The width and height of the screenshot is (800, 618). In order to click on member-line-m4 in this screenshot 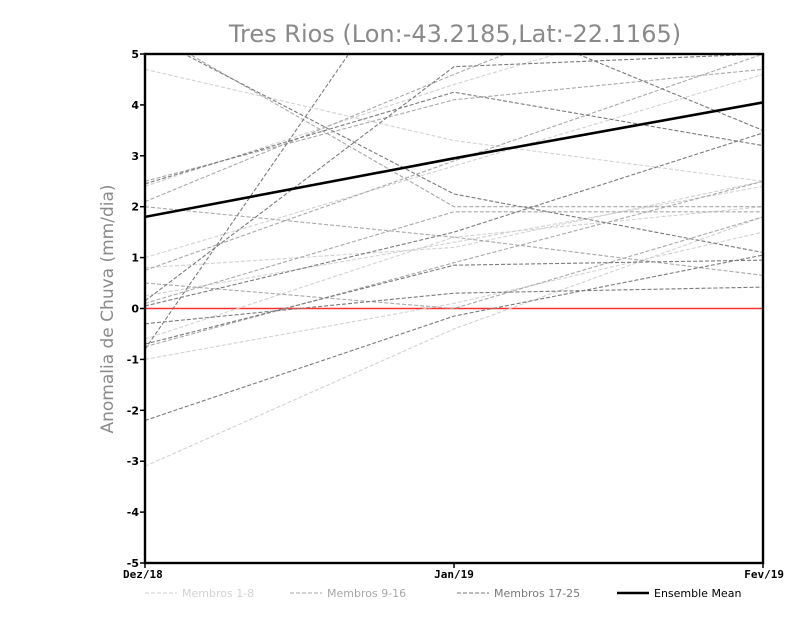, I will do `click(454, 241)`.